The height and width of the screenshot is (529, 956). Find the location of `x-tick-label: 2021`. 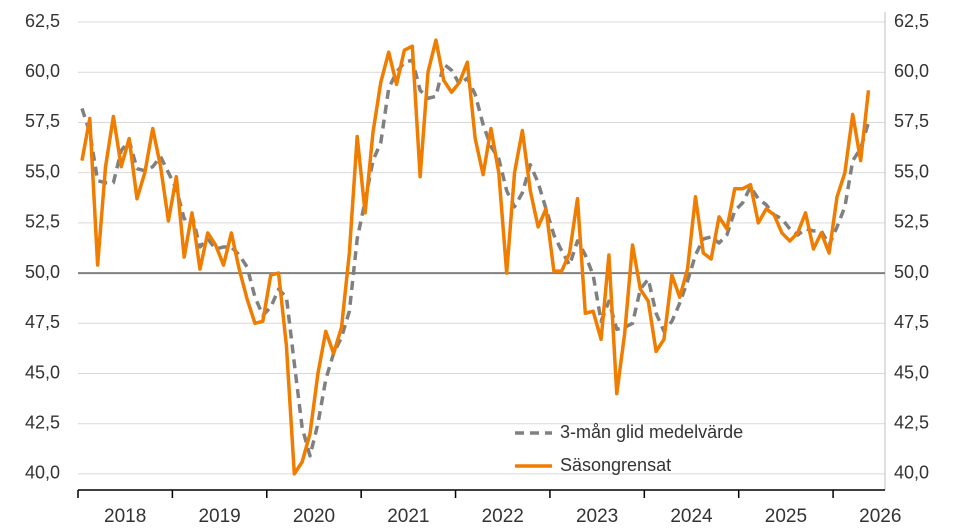

x-tick-label: 2021 is located at coordinates (408, 516).